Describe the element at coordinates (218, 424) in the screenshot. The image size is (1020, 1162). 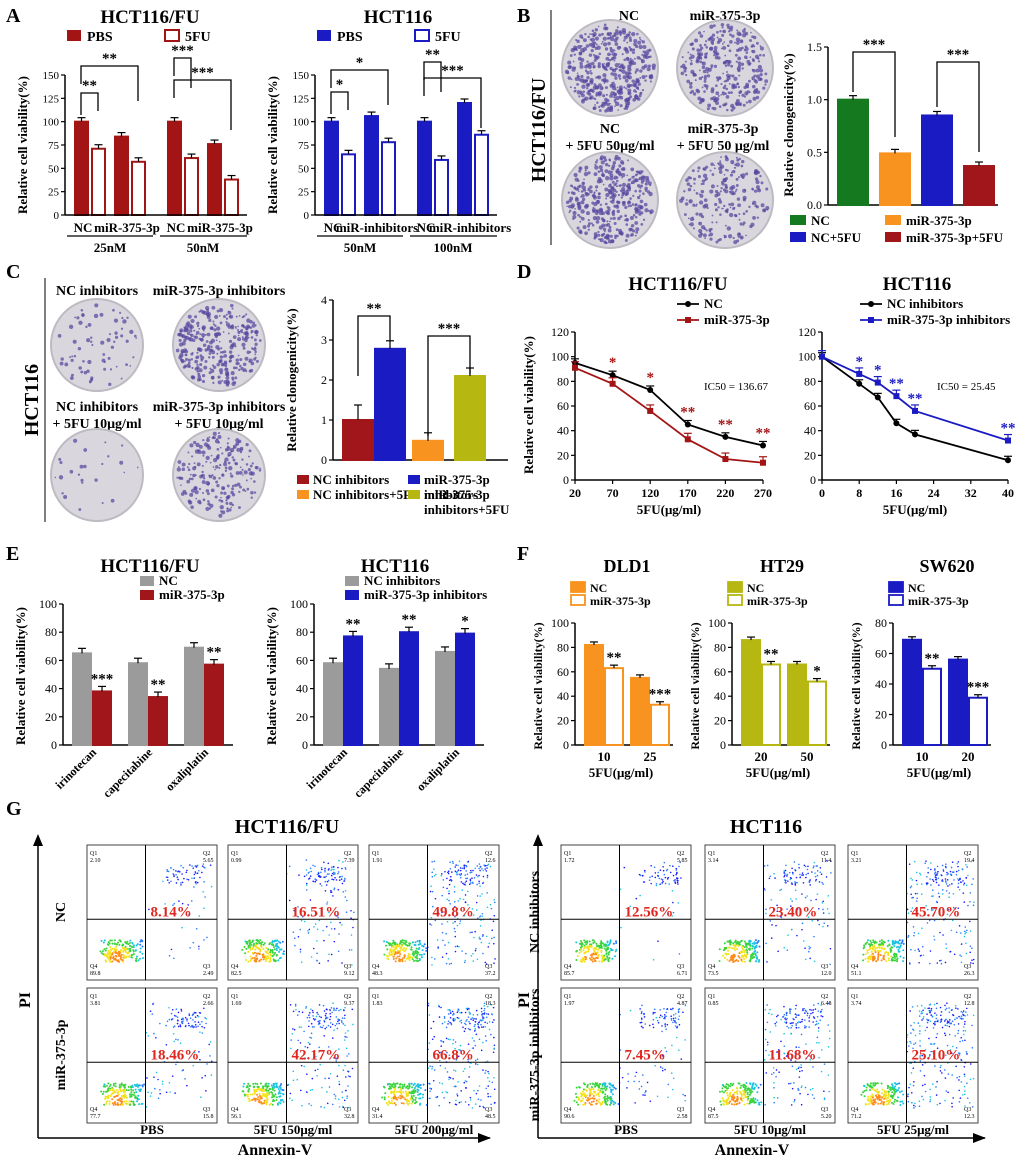
I see `plate-label-mir-inh-5fu-dose: + 5FU 10μg/ml` at that location.